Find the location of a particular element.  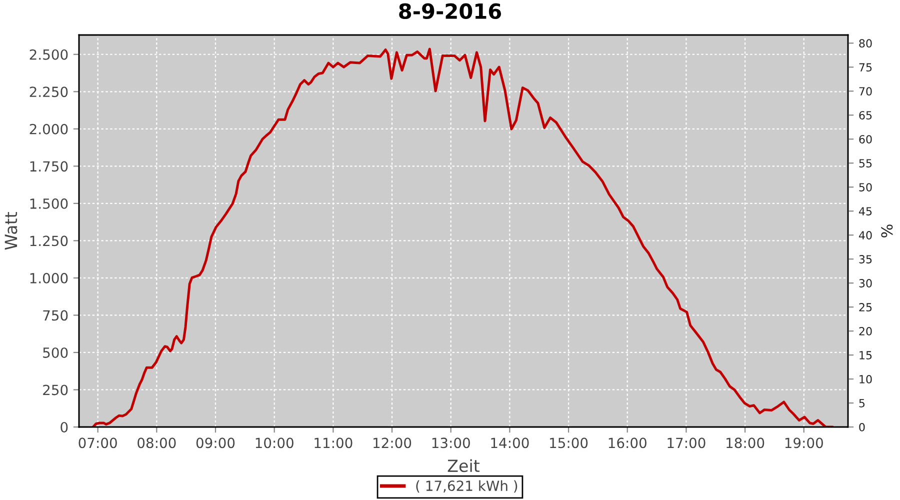

x-tick-label: 12:00 is located at coordinates (393, 443).